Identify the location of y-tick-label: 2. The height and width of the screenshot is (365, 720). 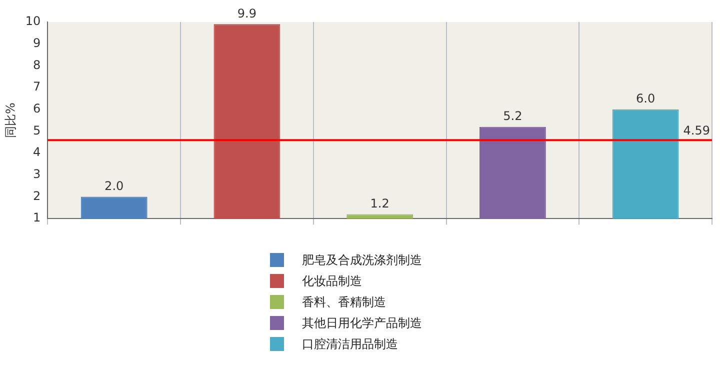
(37, 195).